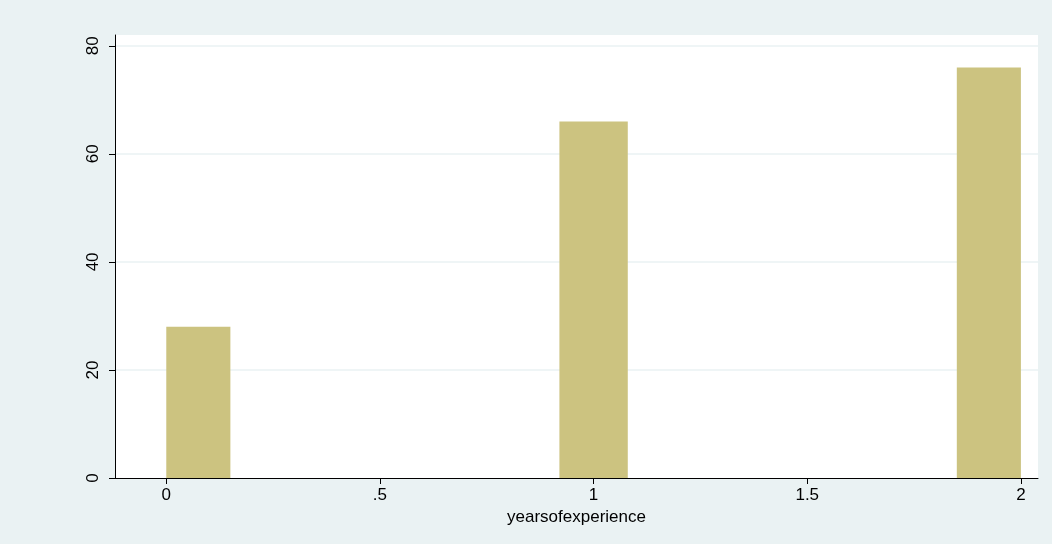 The height and width of the screenshot is (544, 1052). I want to click on x-tick-label: 0, so click(166, 494).